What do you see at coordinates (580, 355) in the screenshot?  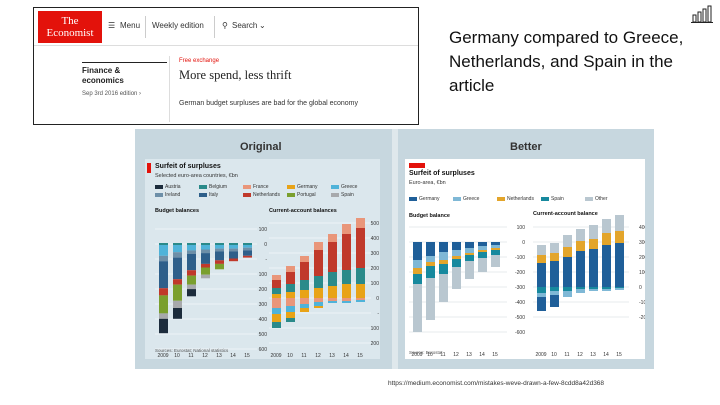 I see `tick-label: 12` at bounding box center [580, 355].